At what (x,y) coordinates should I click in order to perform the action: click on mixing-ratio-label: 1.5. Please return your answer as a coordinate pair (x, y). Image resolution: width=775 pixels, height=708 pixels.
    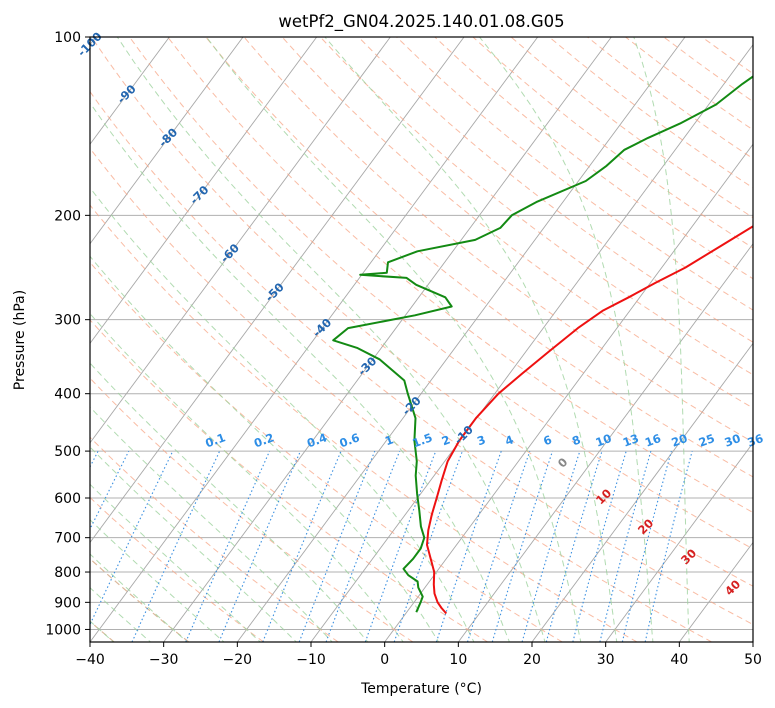
    Looking at the image, I should click on (422, 440).